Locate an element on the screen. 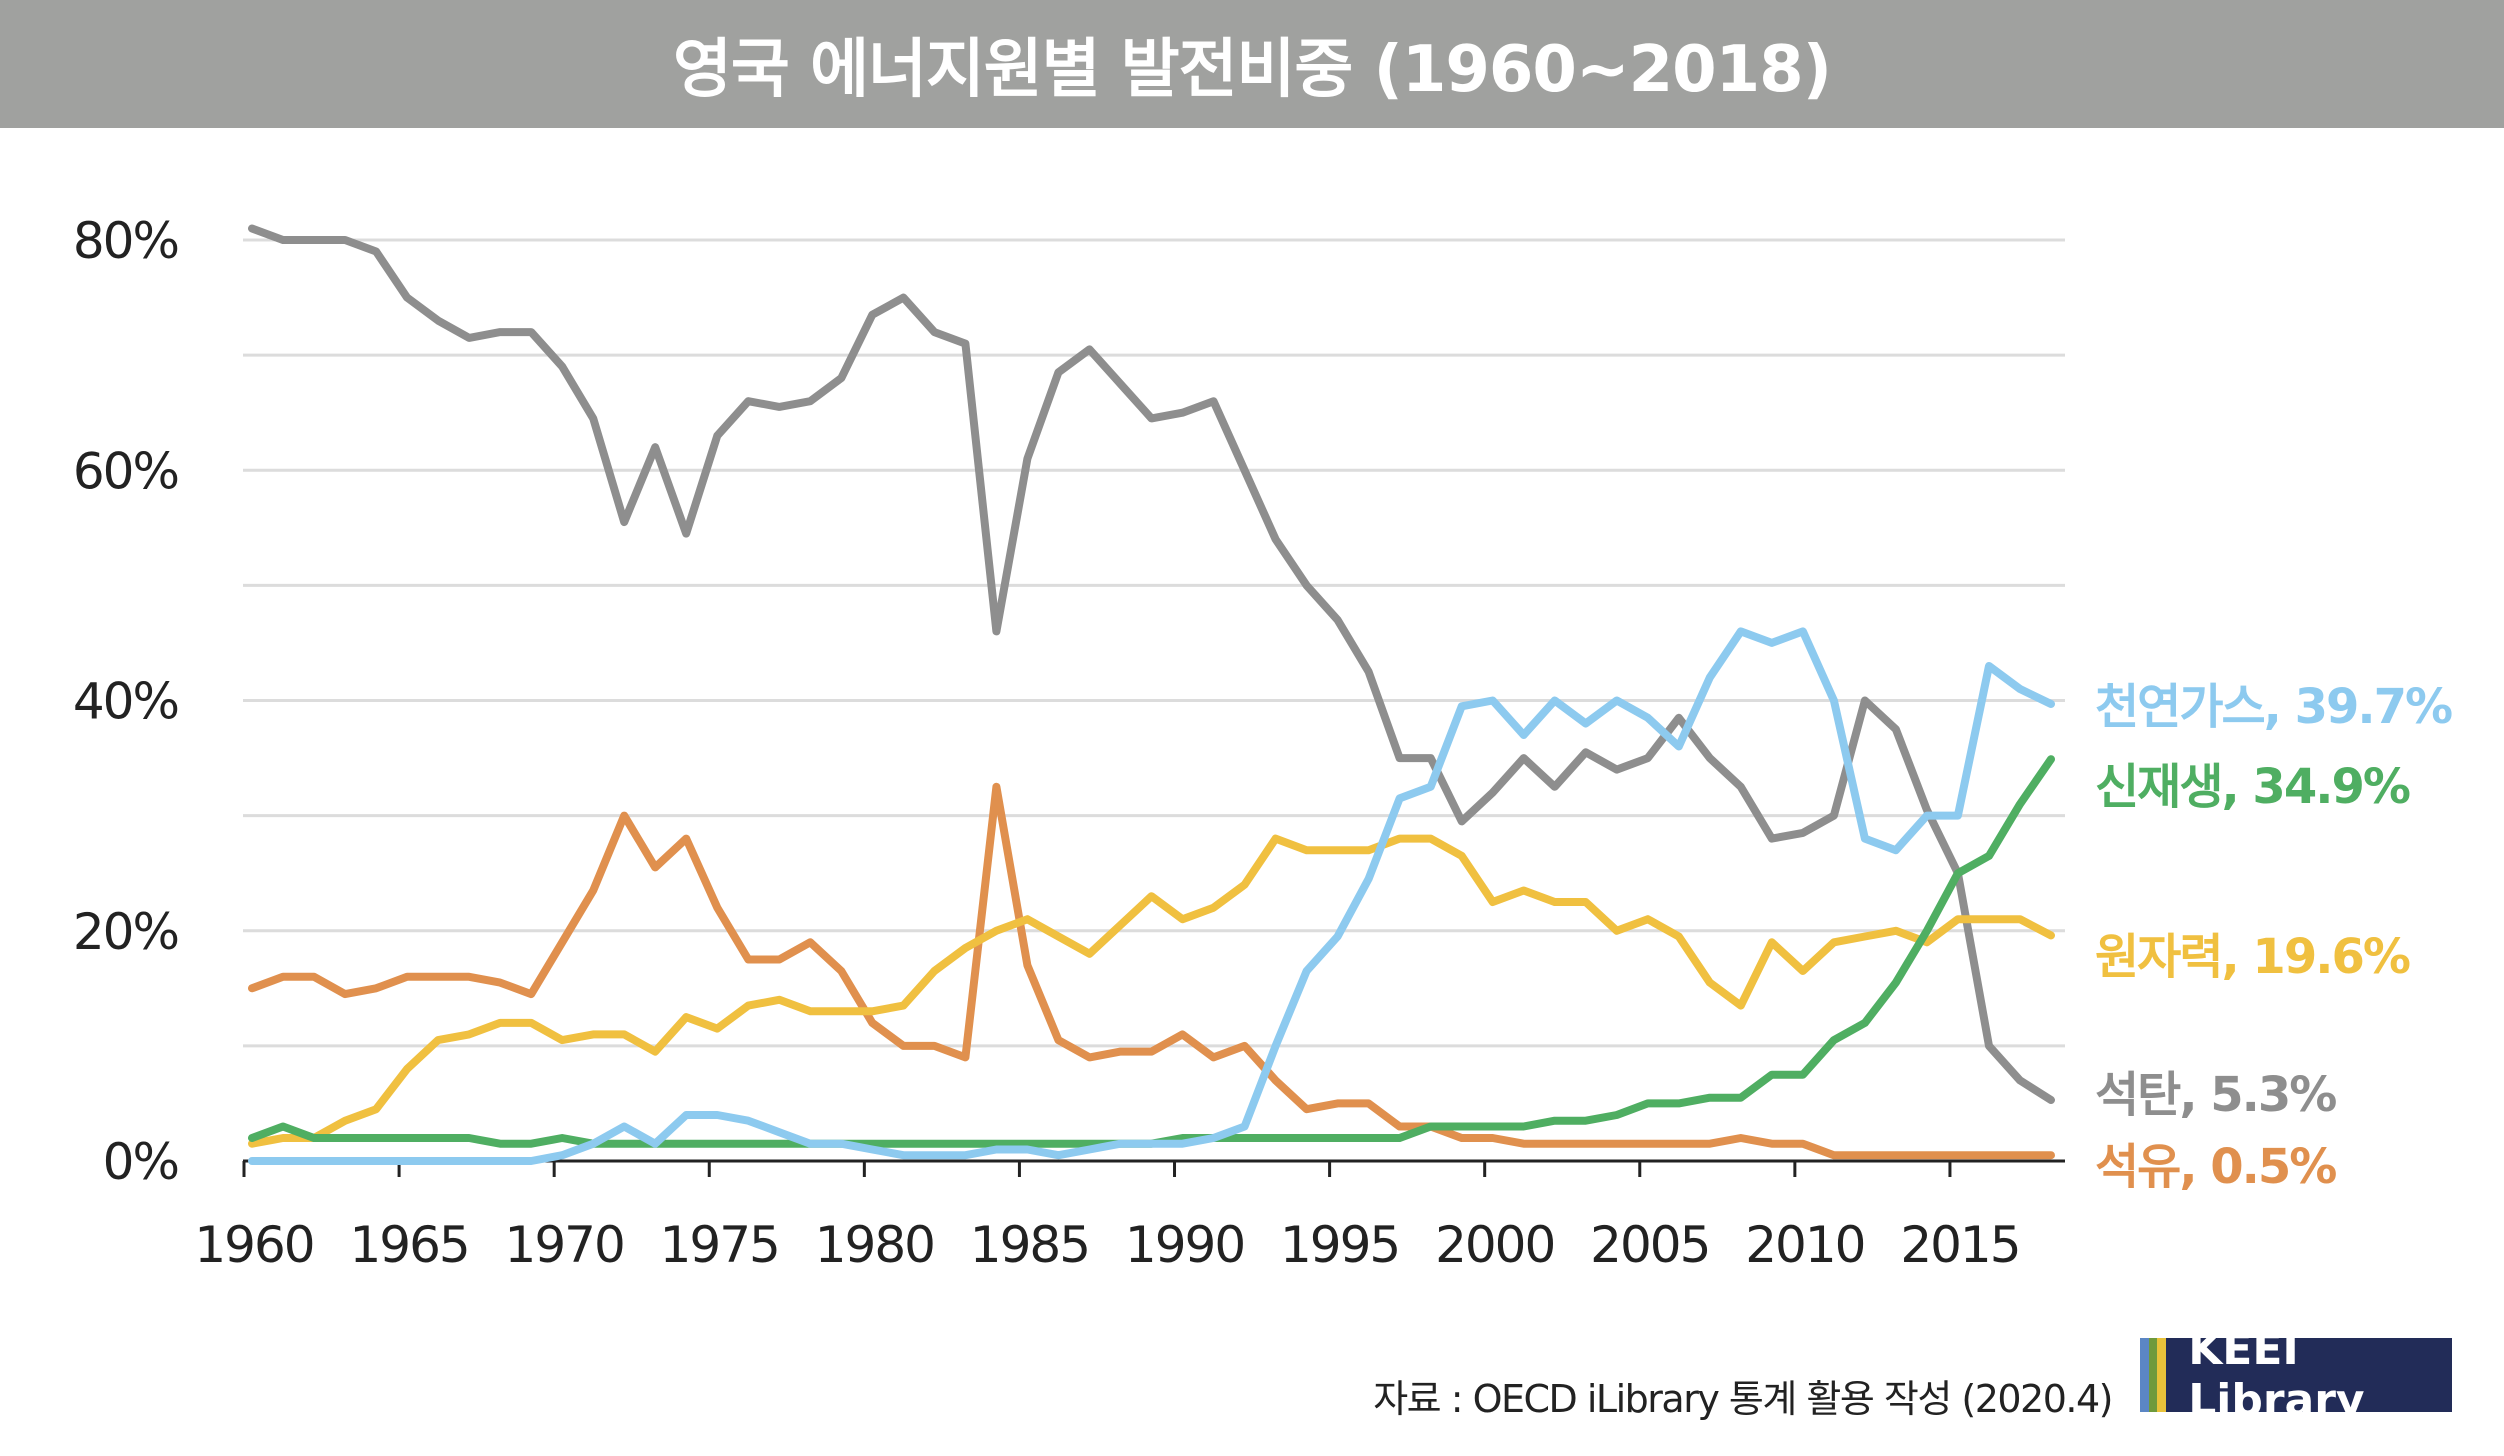  y-tick-label: 0% is located at coordinates (140, 1162).